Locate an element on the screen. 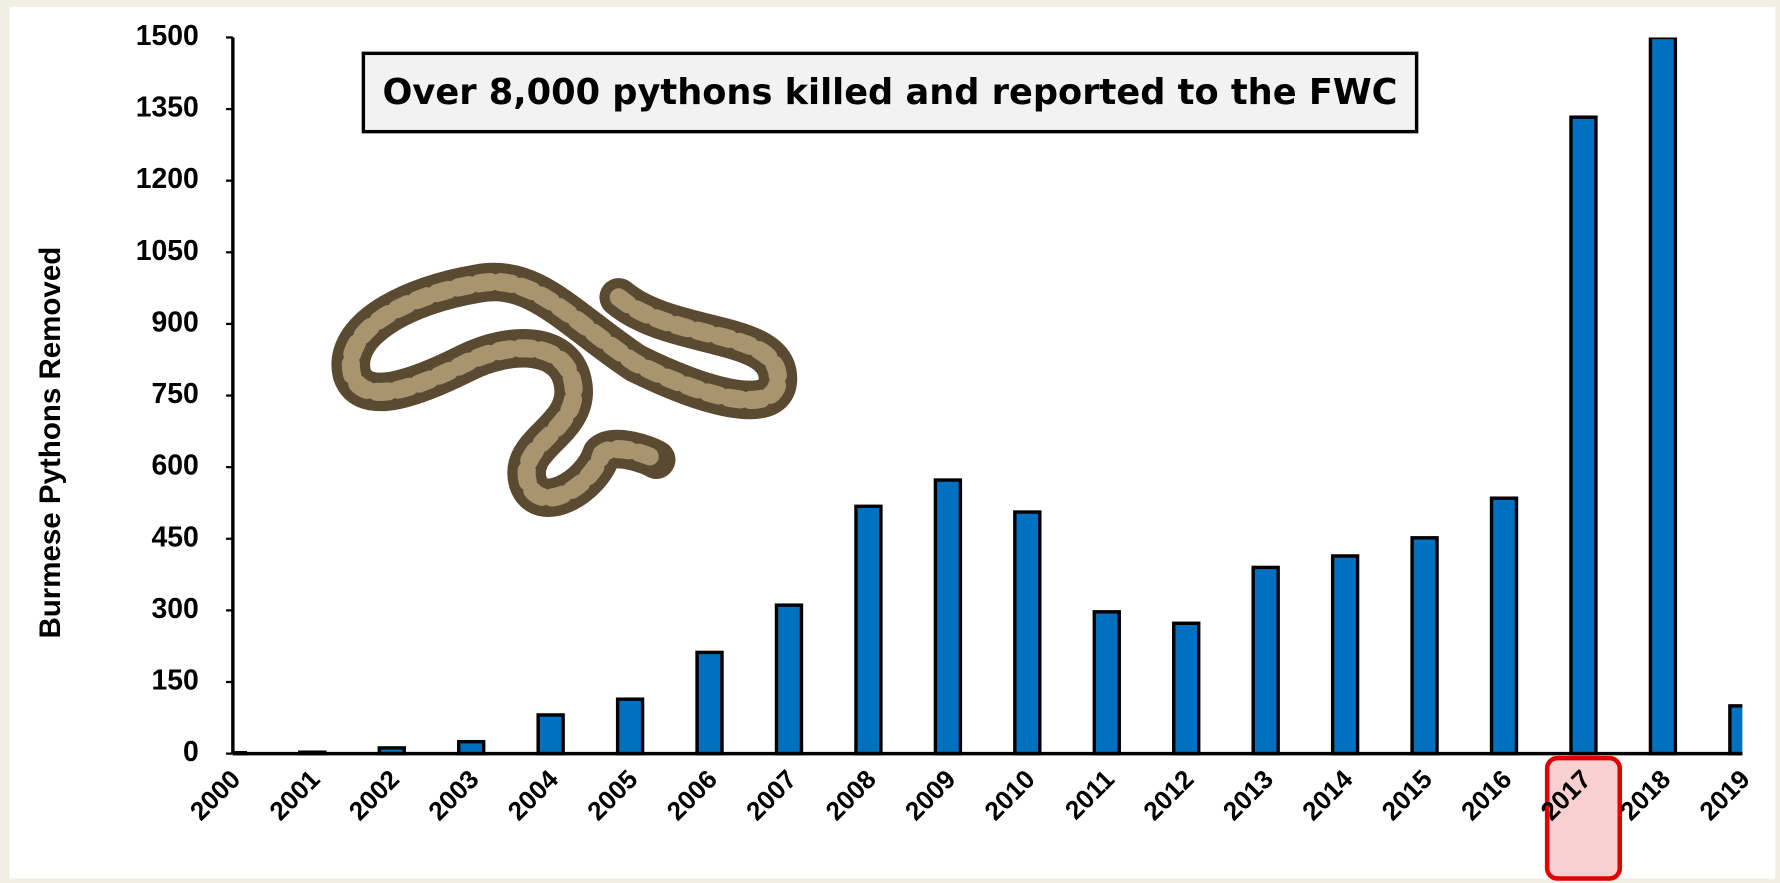  python-illustration is located at coordinates (564, 389).